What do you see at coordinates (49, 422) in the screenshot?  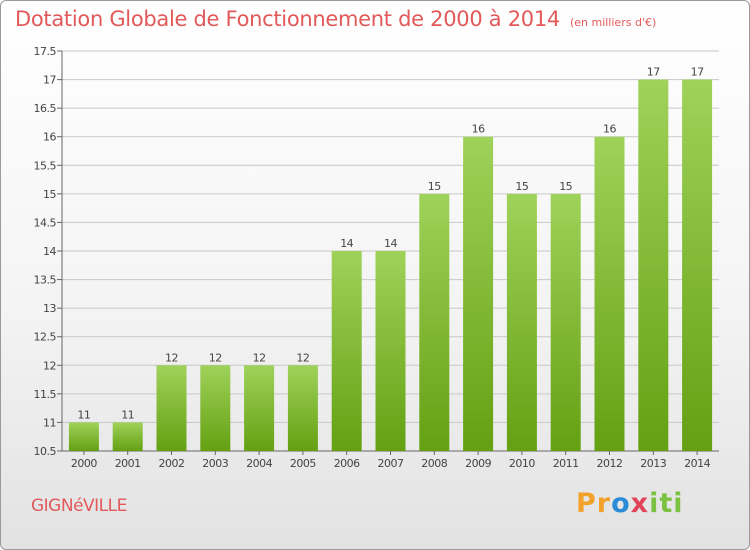 I see `y-tick-label: 11` at bounding box center [49, 422].